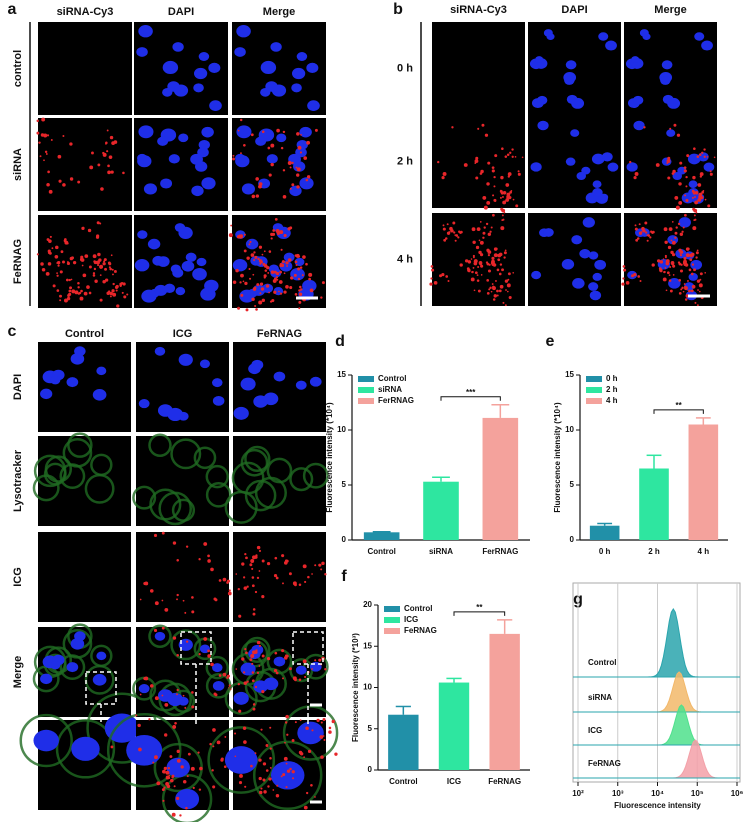 Image resolution: width=748 pixels, height=822 pixels. I want to click on y-axis-label: Fluorescence intensity (*10⁴), so click(557, 457).